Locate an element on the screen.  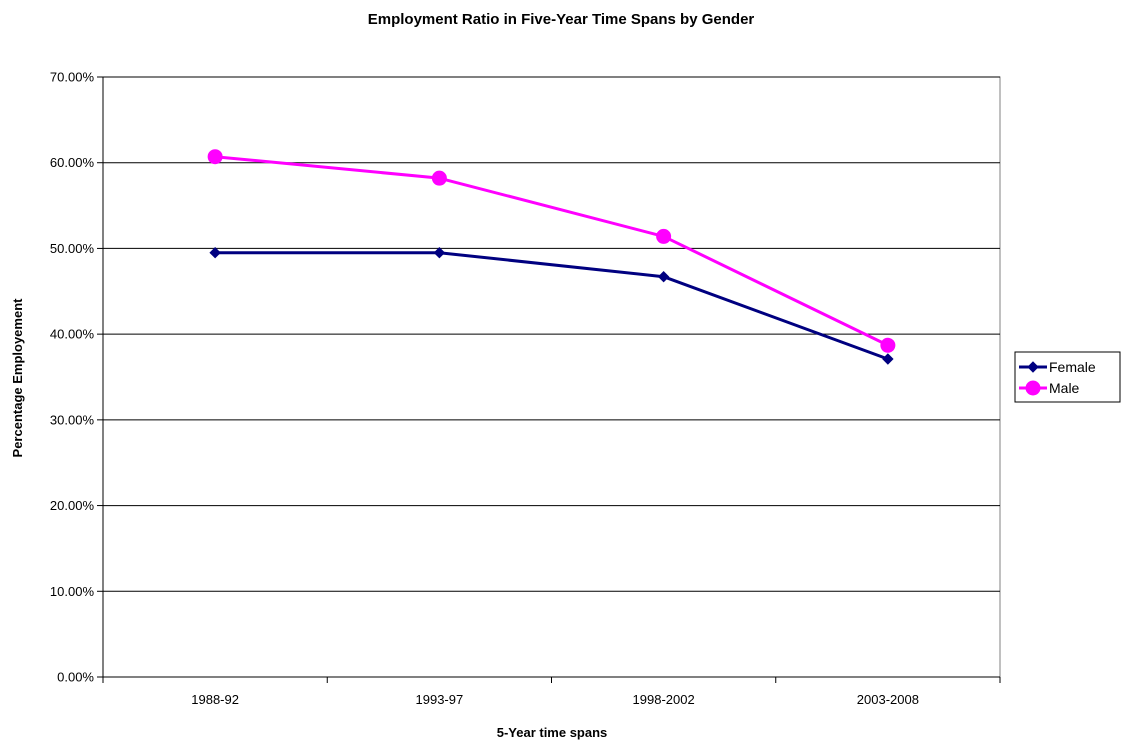
legend-label-female: Female is located at coordinates (1072, 367).